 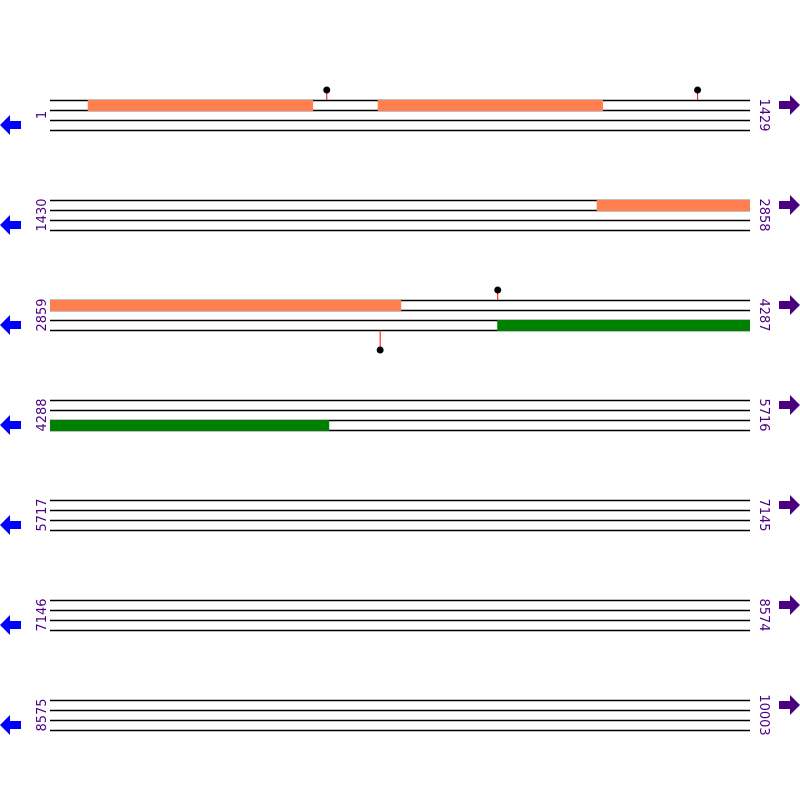 I want to click on sequence-row: 8575 10003, so click(x=400, y=715).